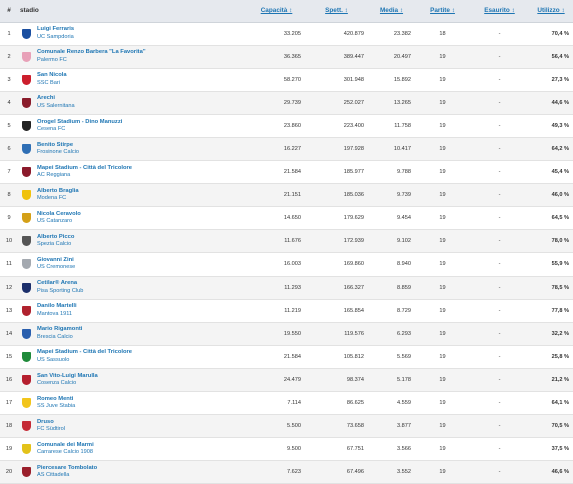 This screenshot has height=484, width=573. What do you see at coordinates (58, 190) in the screenshot?
I see `stadium-link: Alberto Braglia` at bounding box center [58, 190].